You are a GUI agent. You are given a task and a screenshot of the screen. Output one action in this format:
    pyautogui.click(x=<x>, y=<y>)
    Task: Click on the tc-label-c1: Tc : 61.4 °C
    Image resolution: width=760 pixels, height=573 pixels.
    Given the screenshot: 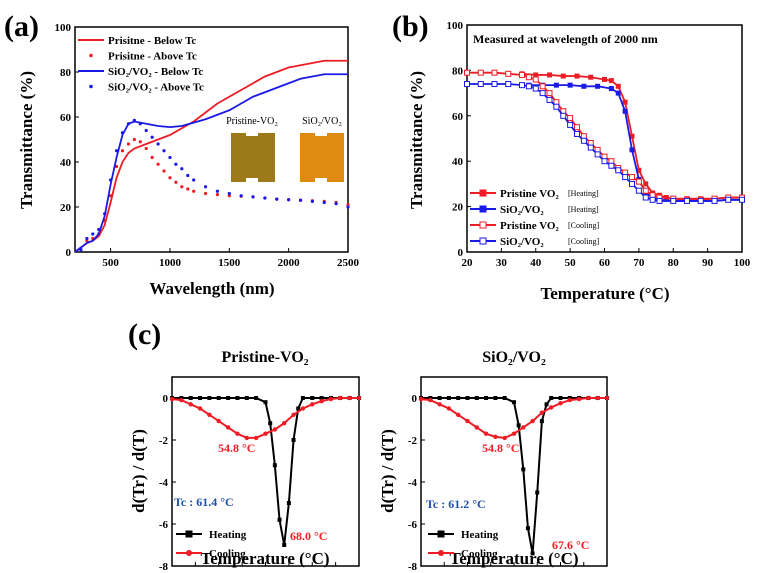 What is the action you would take?
    pyautogui.click(x=204, y=502)
    